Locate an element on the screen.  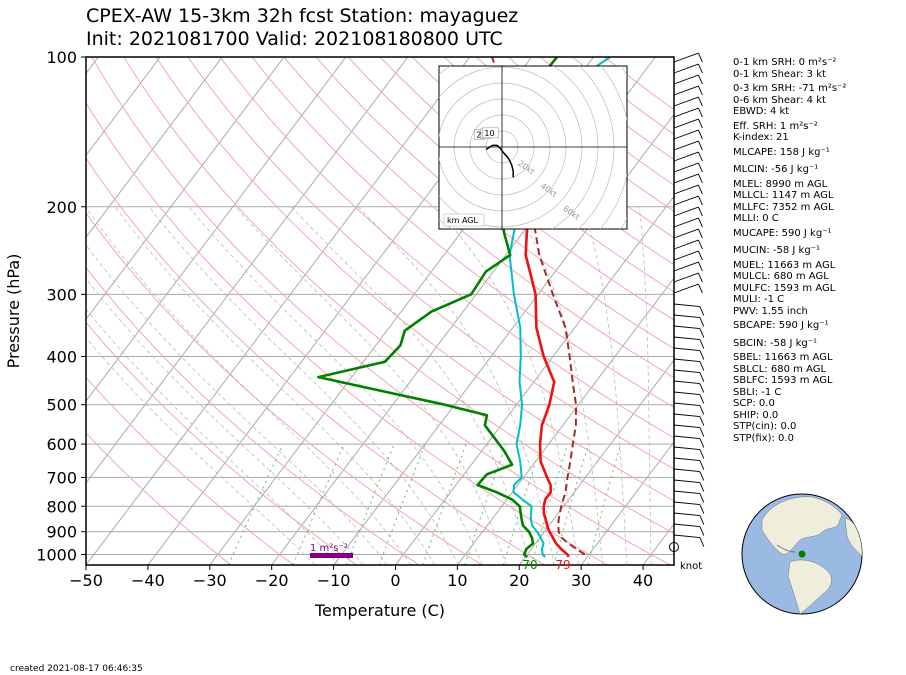
index-line: MUEL: 11663 m AGL is located at coordinates (784, 265).